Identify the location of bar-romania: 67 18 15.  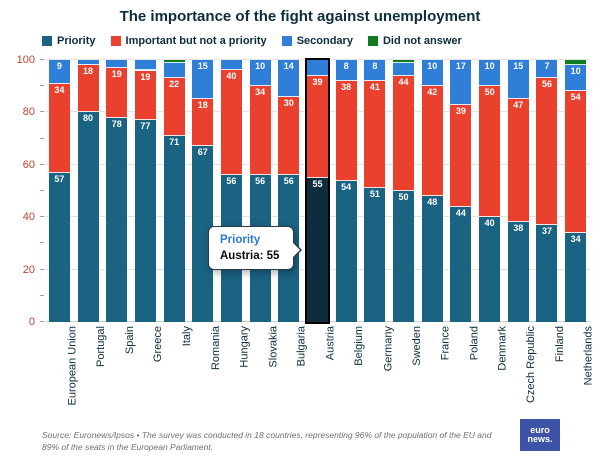
(203, 191).